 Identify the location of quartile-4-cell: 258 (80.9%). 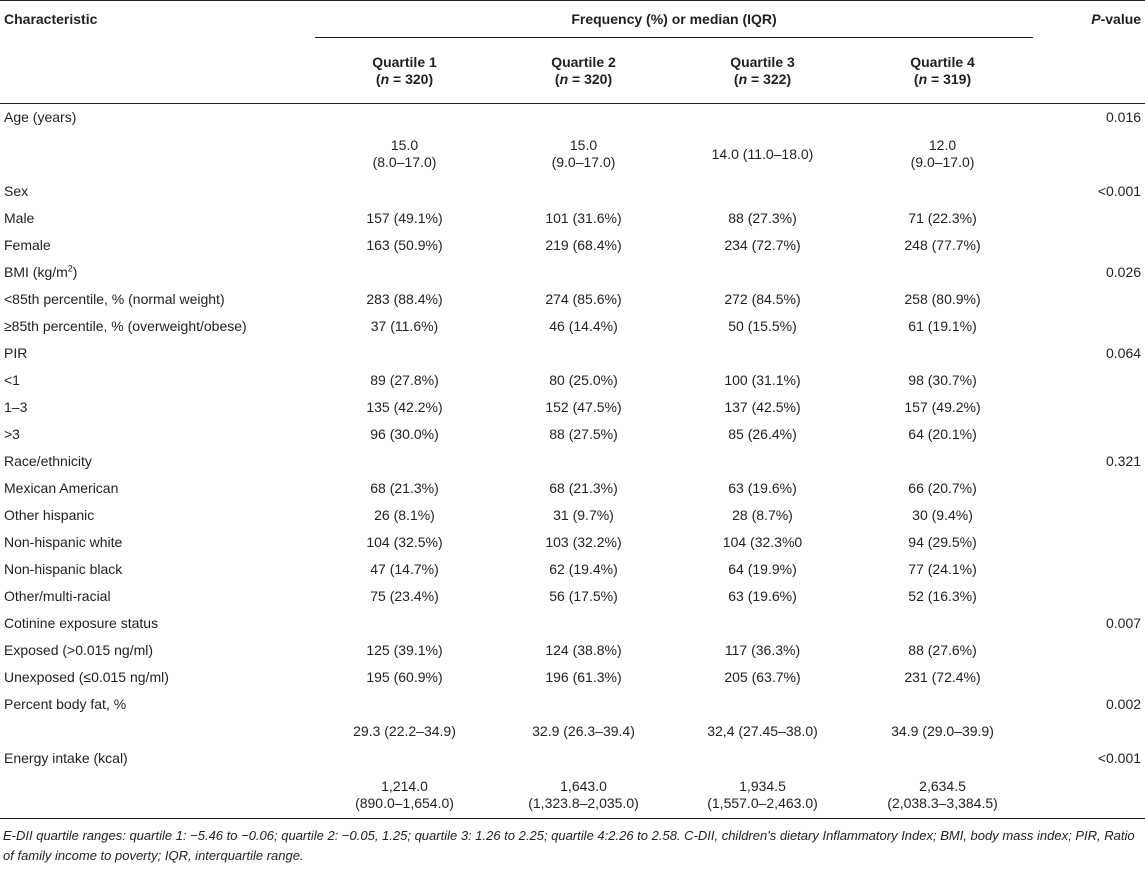
(942, 298).